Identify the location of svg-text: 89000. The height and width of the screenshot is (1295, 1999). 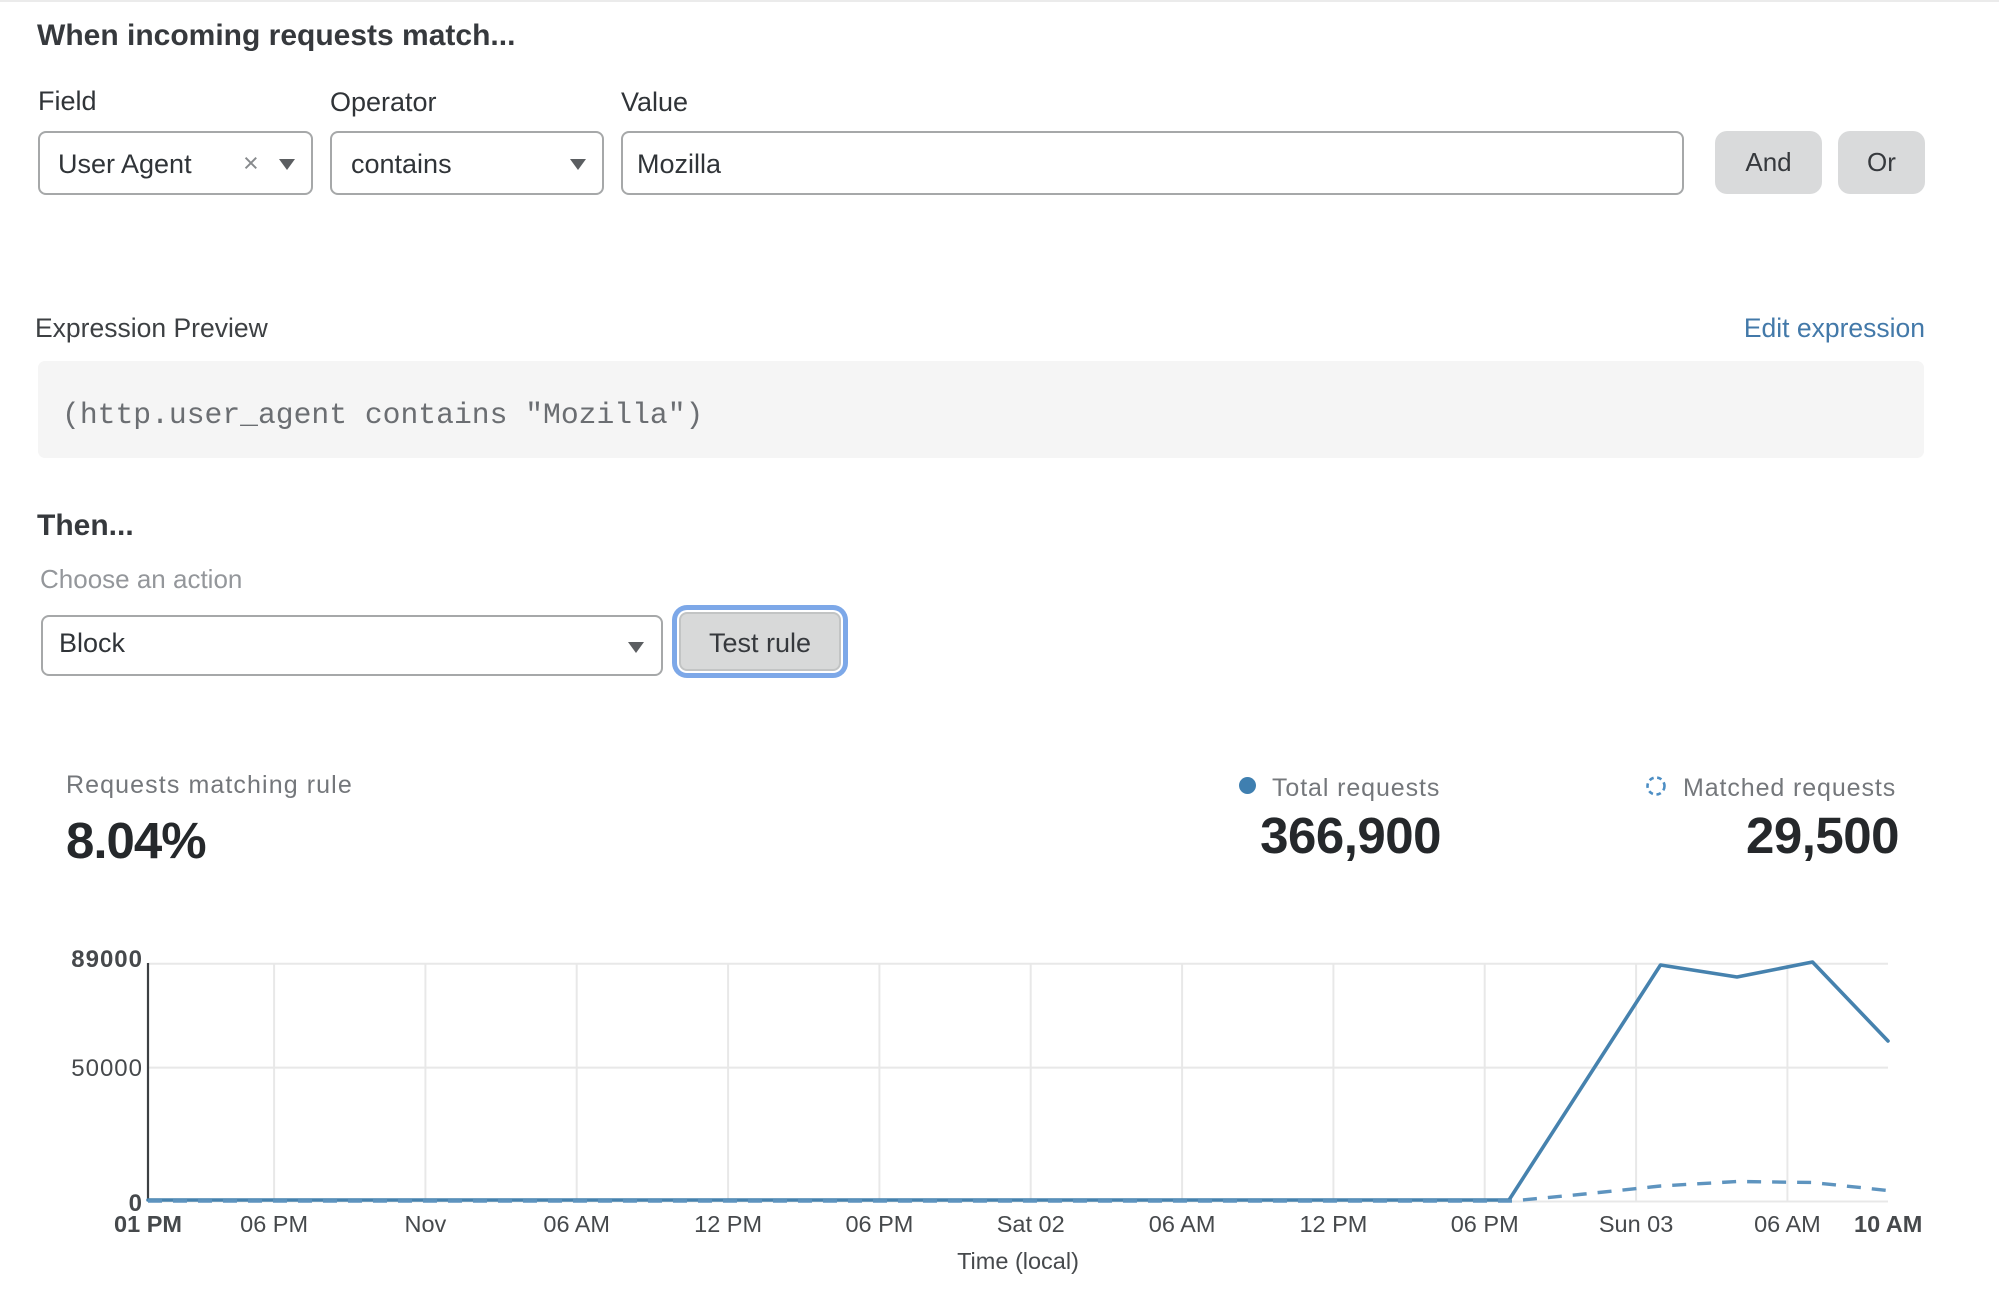
(107, 959).